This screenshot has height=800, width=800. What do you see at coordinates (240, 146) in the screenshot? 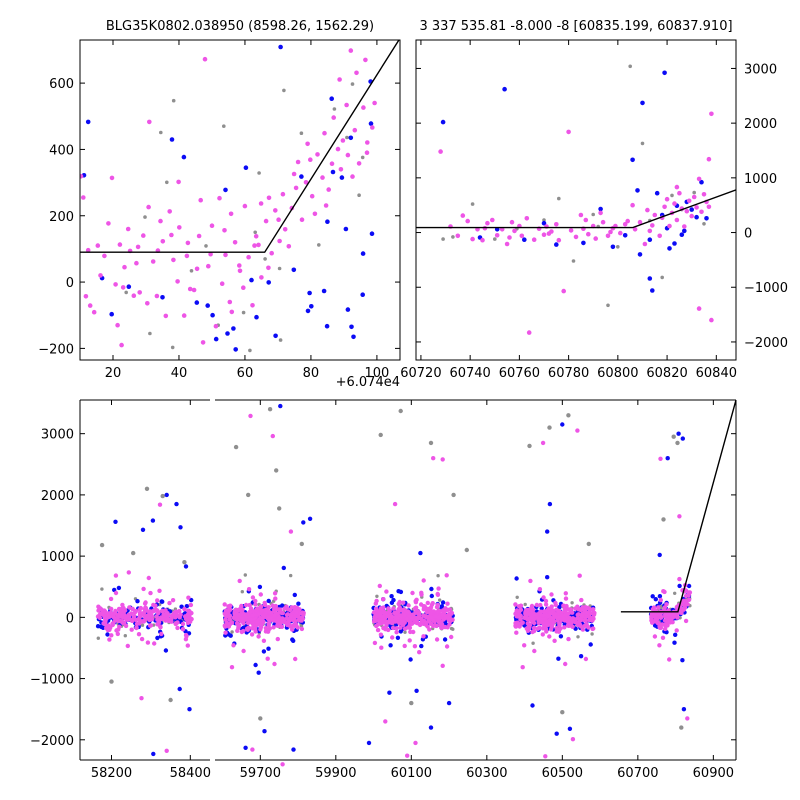
I see `model-curve` at bounding box center [240, 146].